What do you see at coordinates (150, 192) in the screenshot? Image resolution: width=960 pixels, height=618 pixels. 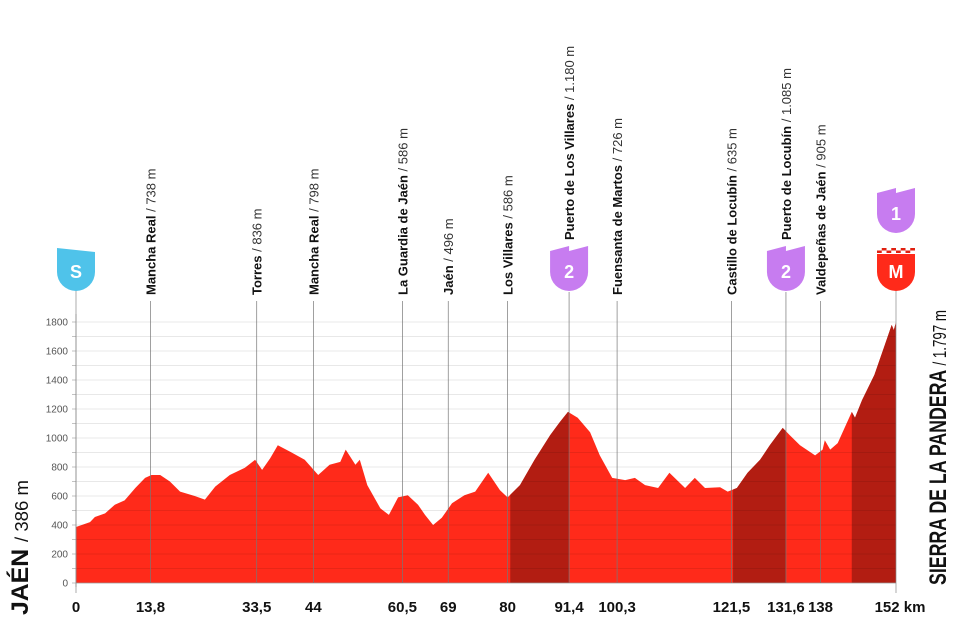 I see `waypoint-elevation: / 738 m` at bounding box center [150, 192].